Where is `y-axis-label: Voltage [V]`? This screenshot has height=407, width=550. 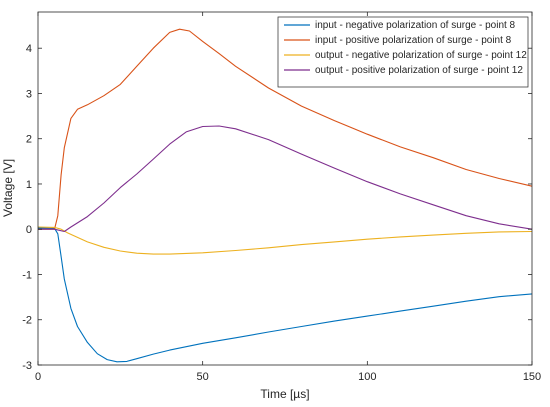 y-axis-label: Voltage [V] is located at coordinates (8, 188).